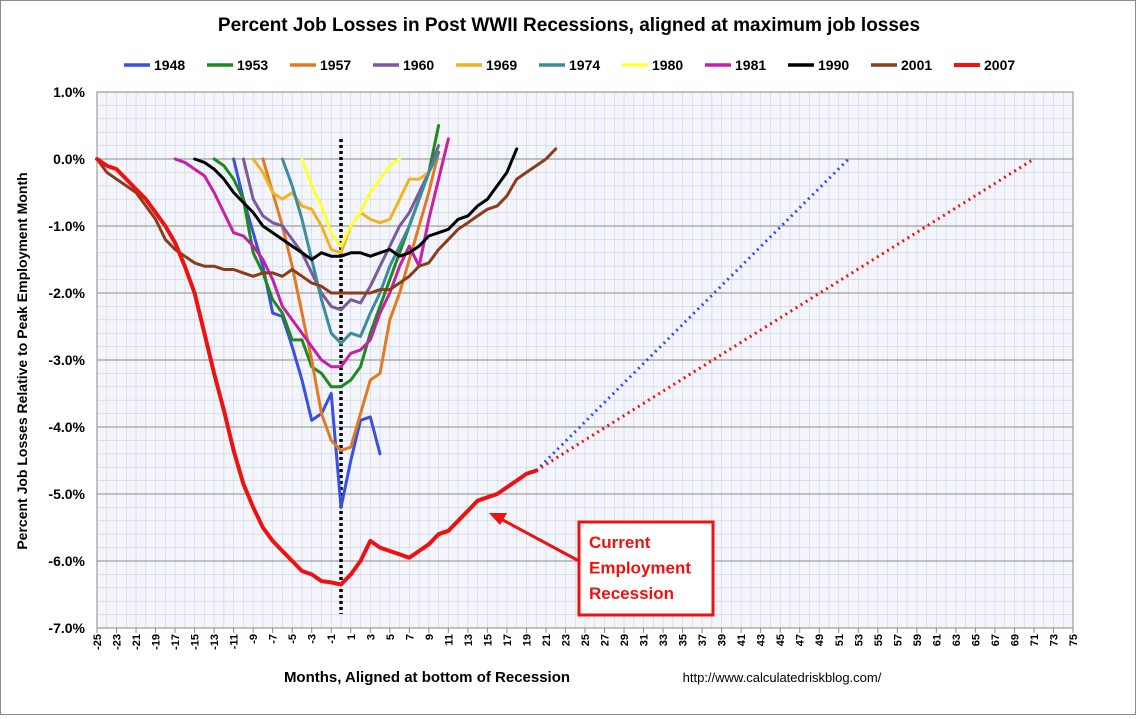  I want to click on y-tick-label: -2.0%, so click(66, 293).